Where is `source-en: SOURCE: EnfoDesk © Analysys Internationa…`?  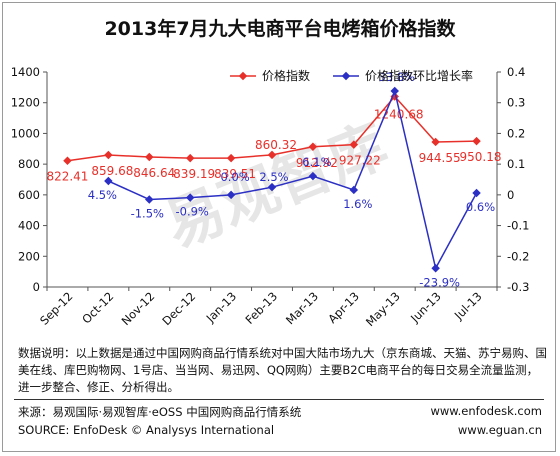
source-en: SOURCE: EnfoDesk © Analysys Internationa… is located at coordinates (146, 430).